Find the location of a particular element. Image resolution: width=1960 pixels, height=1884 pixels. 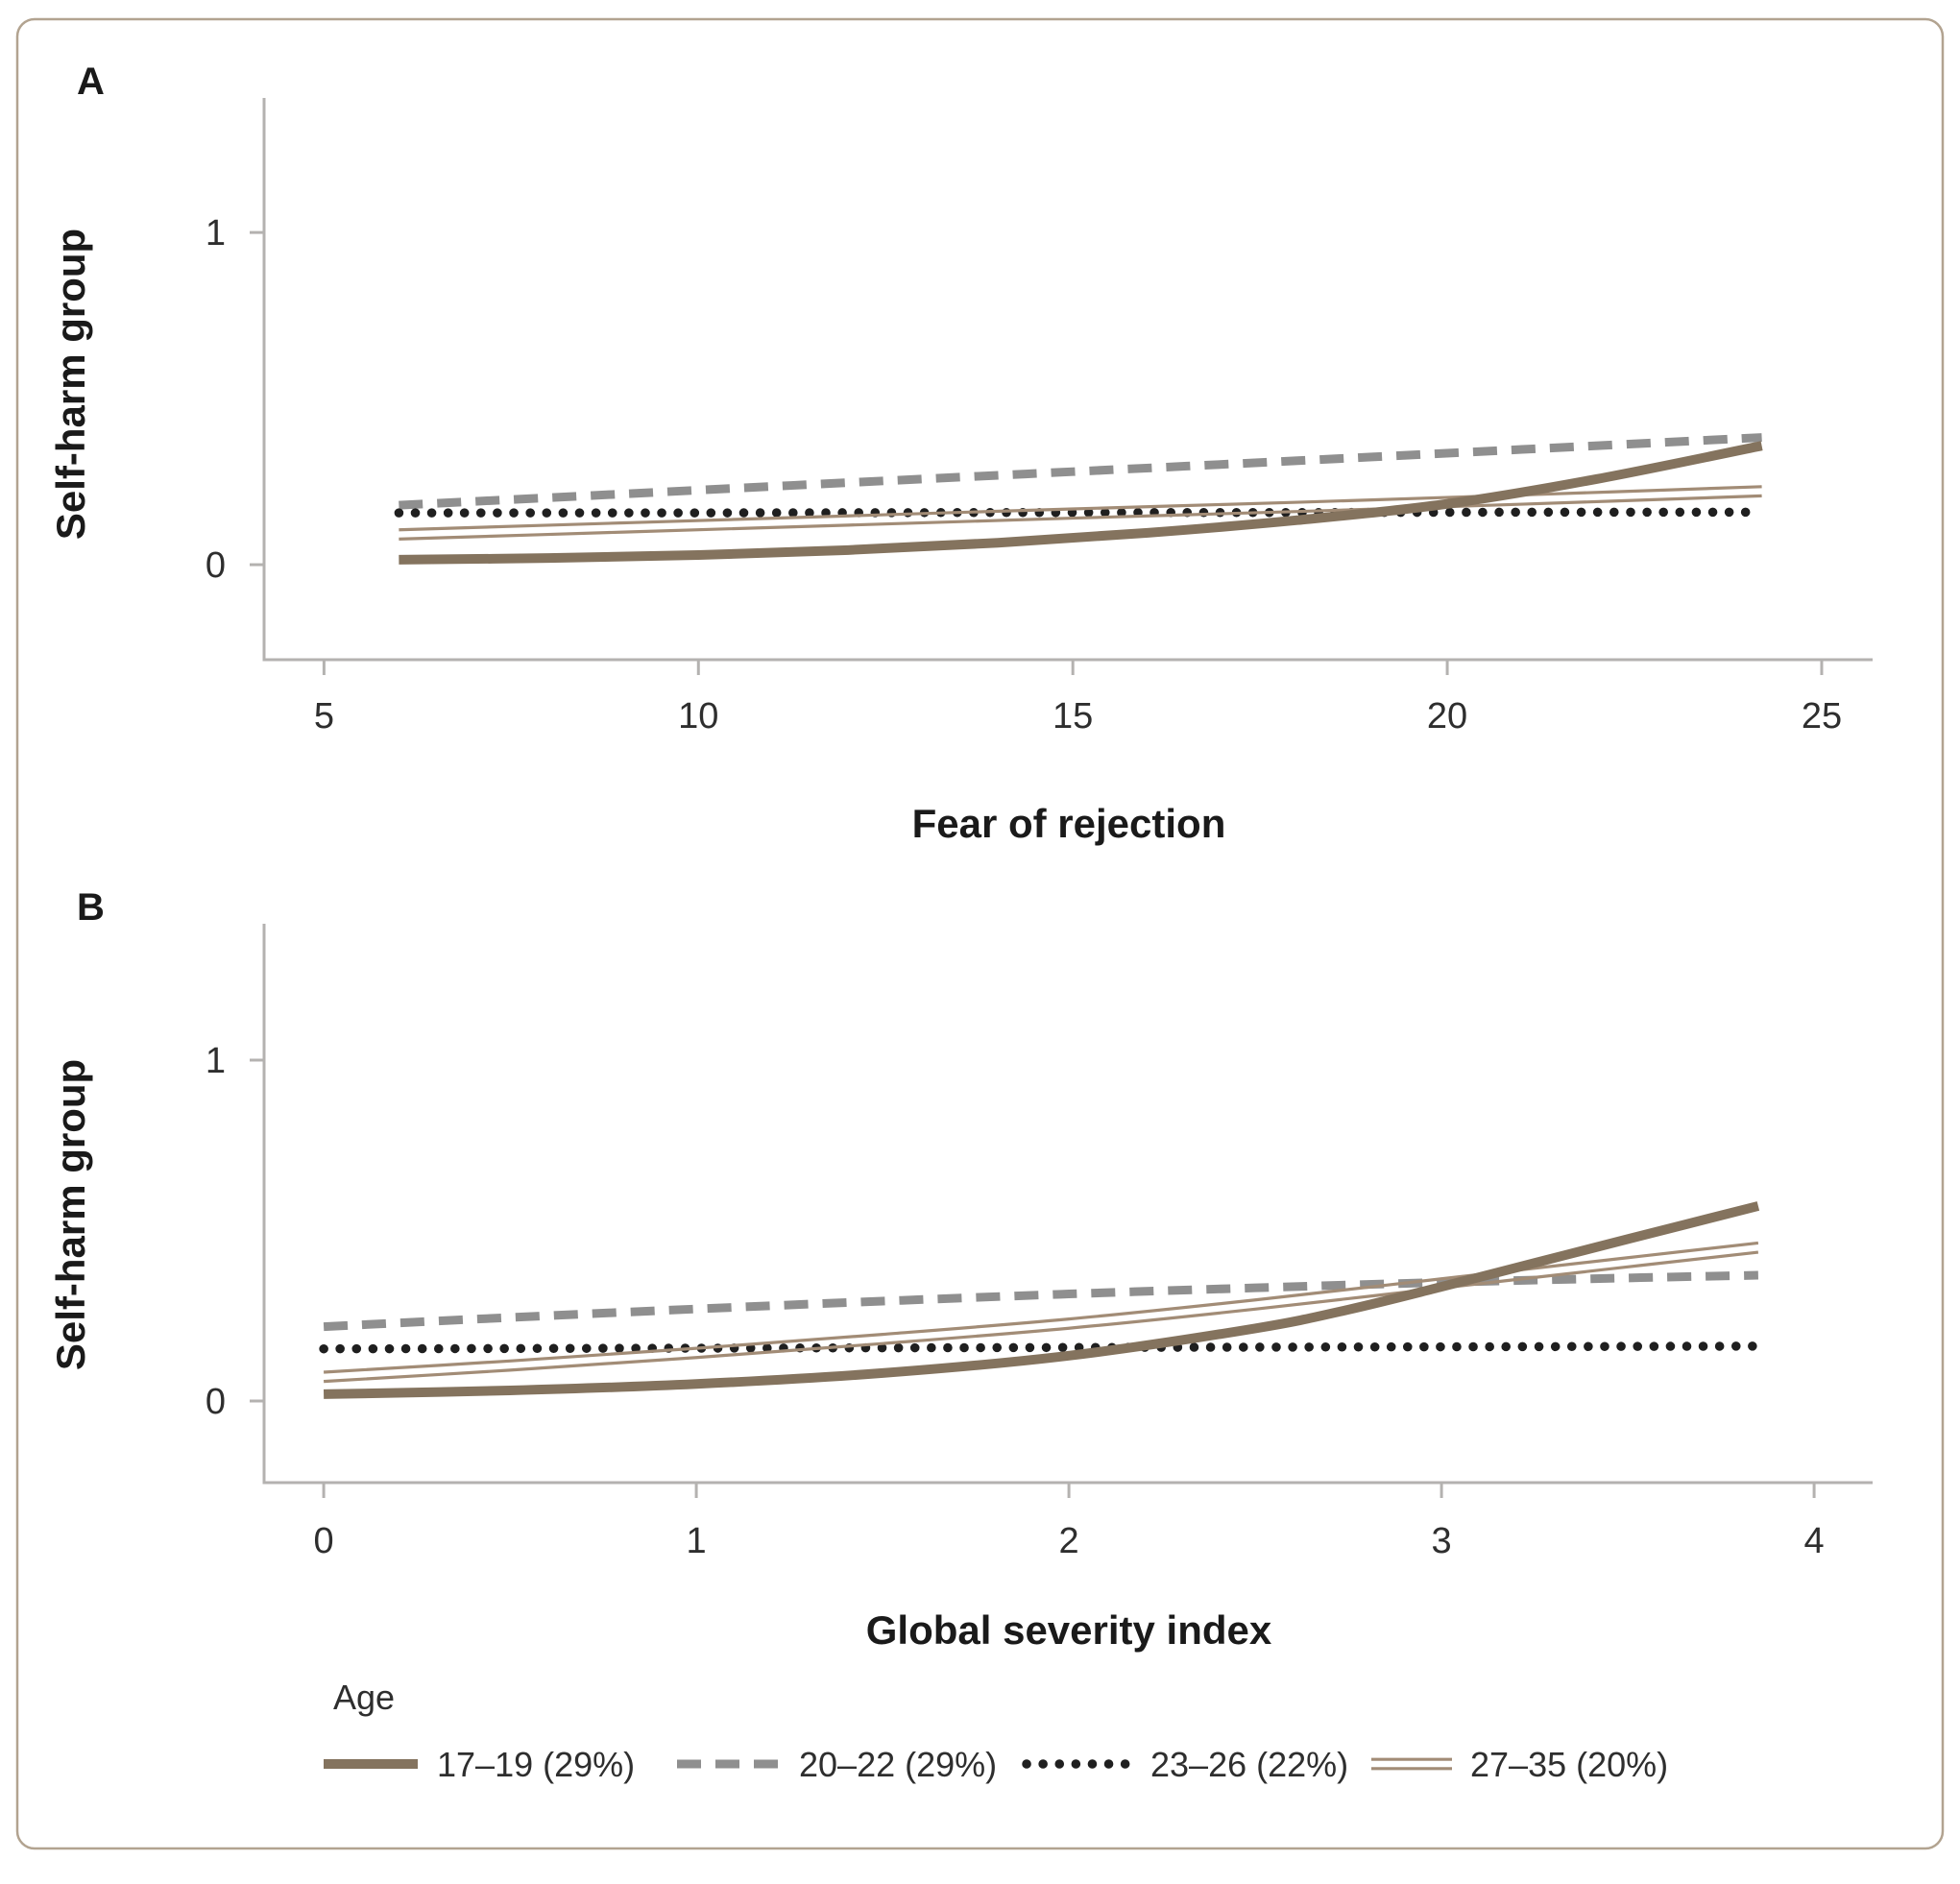

panel-b-xlabel: Global severity index is located at coordinates (1069, 1630).